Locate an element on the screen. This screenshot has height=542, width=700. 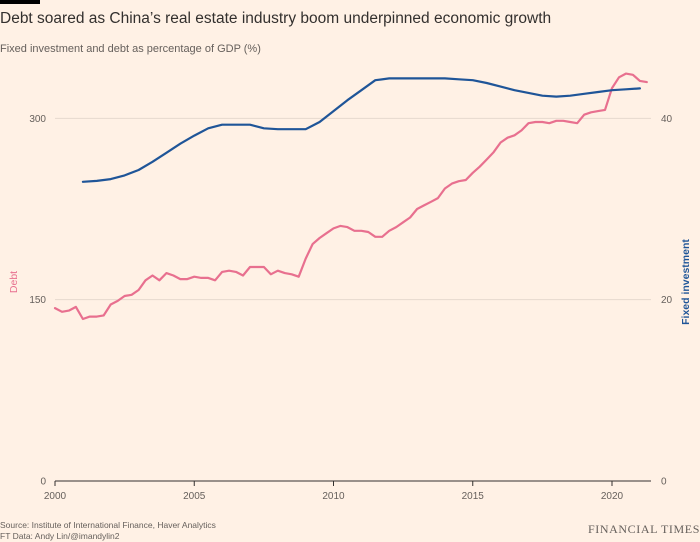
top-rule is located at coordinates (20, 2).